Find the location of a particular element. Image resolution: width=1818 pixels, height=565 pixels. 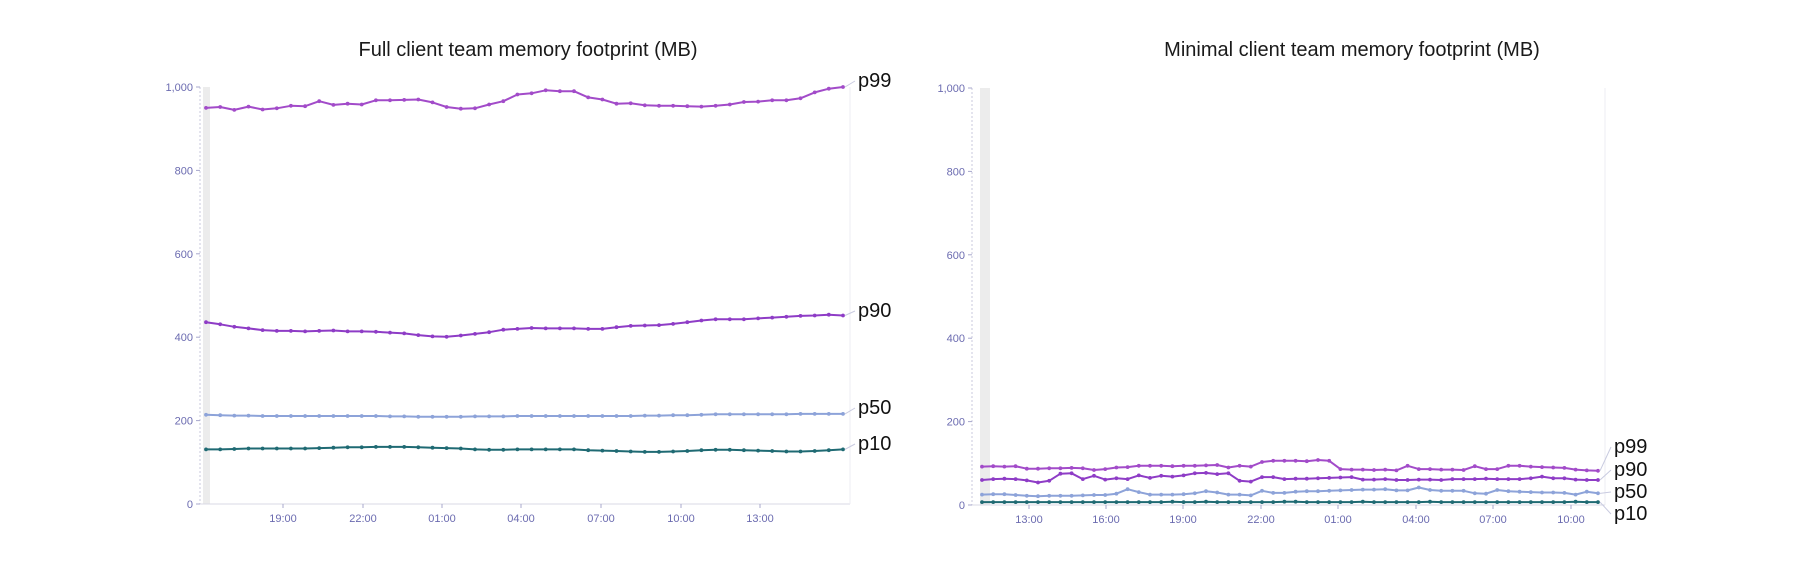

chart-2-y-tick-label: 200 is located at coordinates (956, 423).